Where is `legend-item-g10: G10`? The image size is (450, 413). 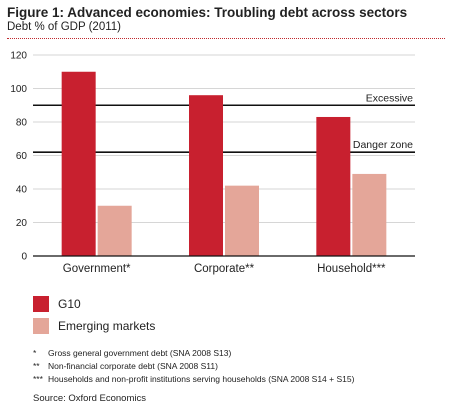 legend-item-g10: G10 is located at coordinates (57, 304).